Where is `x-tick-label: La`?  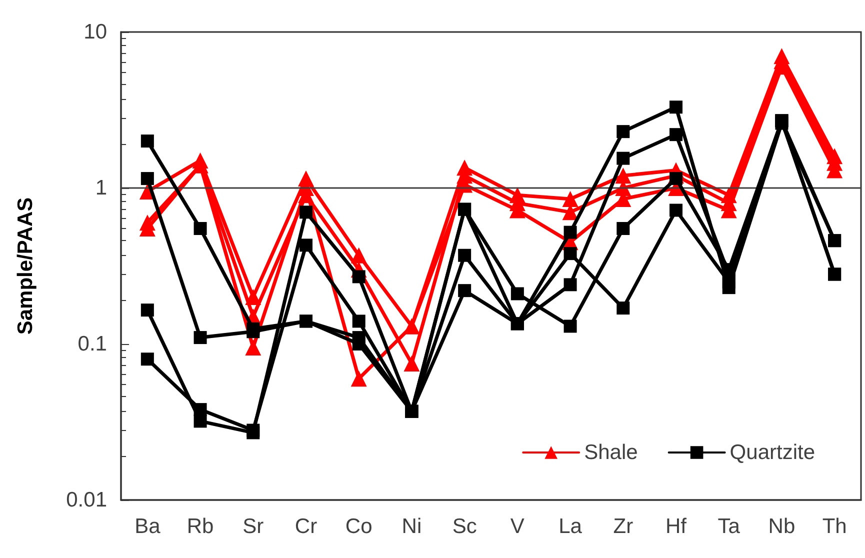 x-tick-label: La is located at coordinates (570, 526).